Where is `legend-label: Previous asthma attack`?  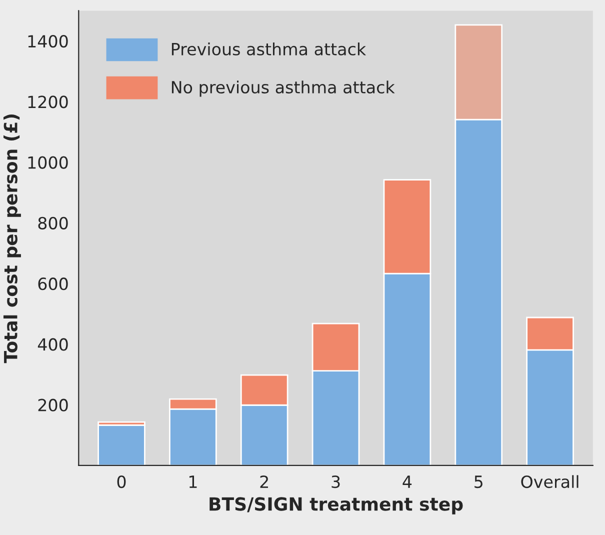
legend-label: Previous asthma attack is located at coordinates (269, 49).